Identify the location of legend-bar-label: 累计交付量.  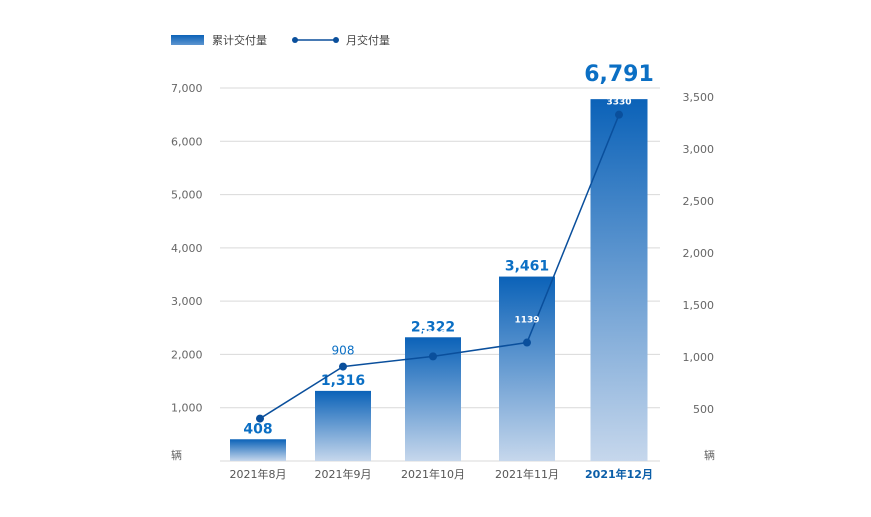
(239, 40).